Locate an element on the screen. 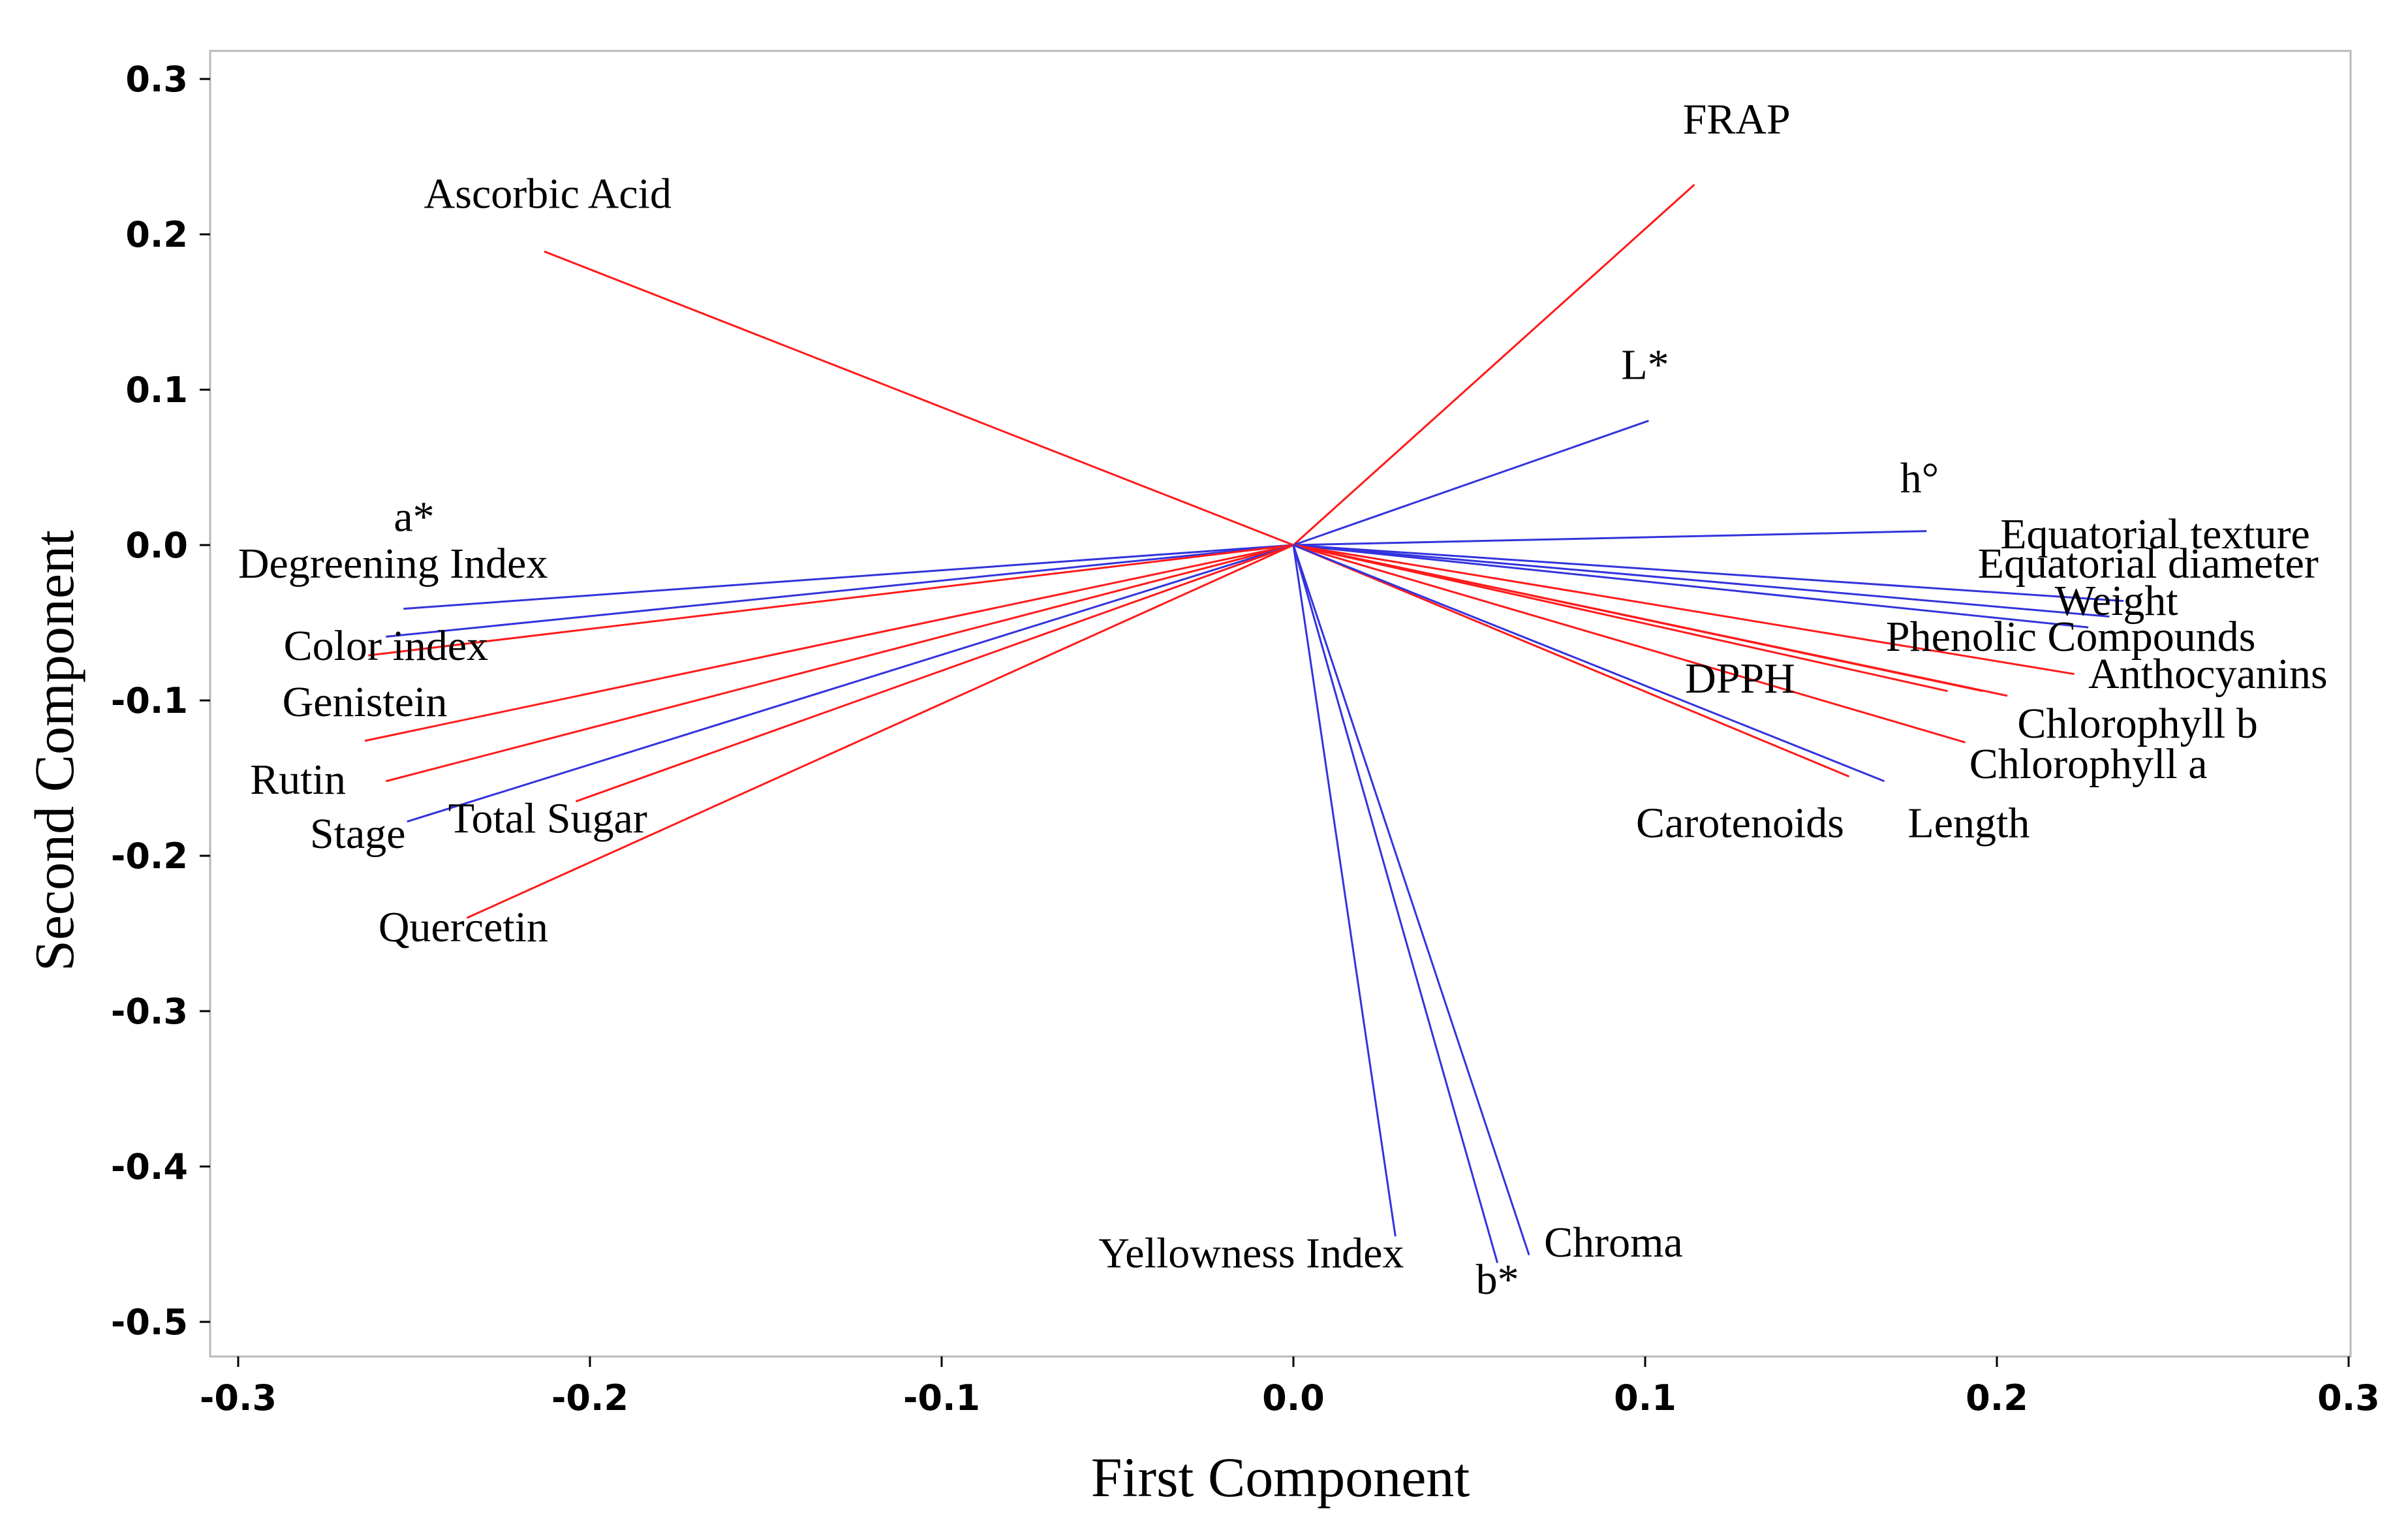 This screenshot has width=2408, height=1519. vector-a is located at coordinates (848, 577).